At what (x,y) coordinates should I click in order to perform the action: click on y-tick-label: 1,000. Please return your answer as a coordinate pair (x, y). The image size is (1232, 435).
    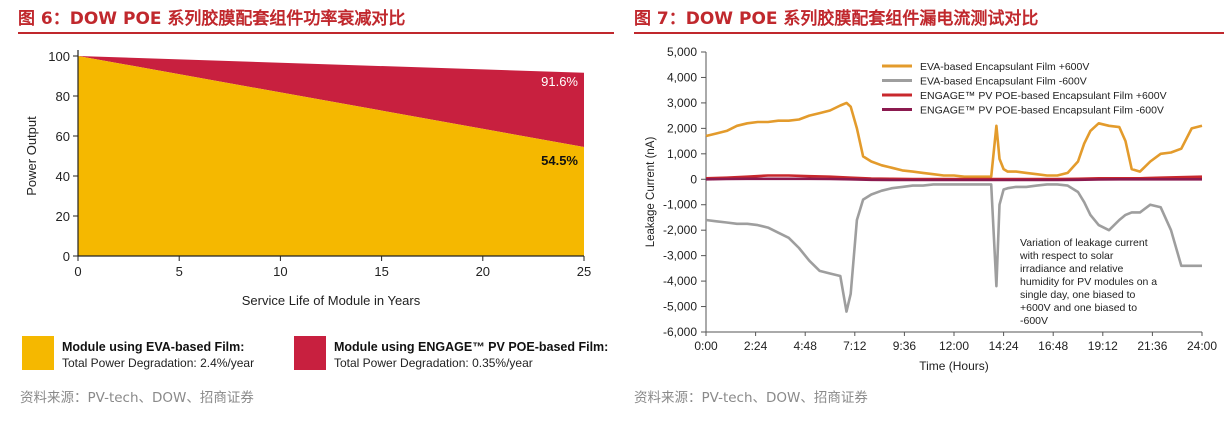
    Looking at the image, I should click on (682, 154).